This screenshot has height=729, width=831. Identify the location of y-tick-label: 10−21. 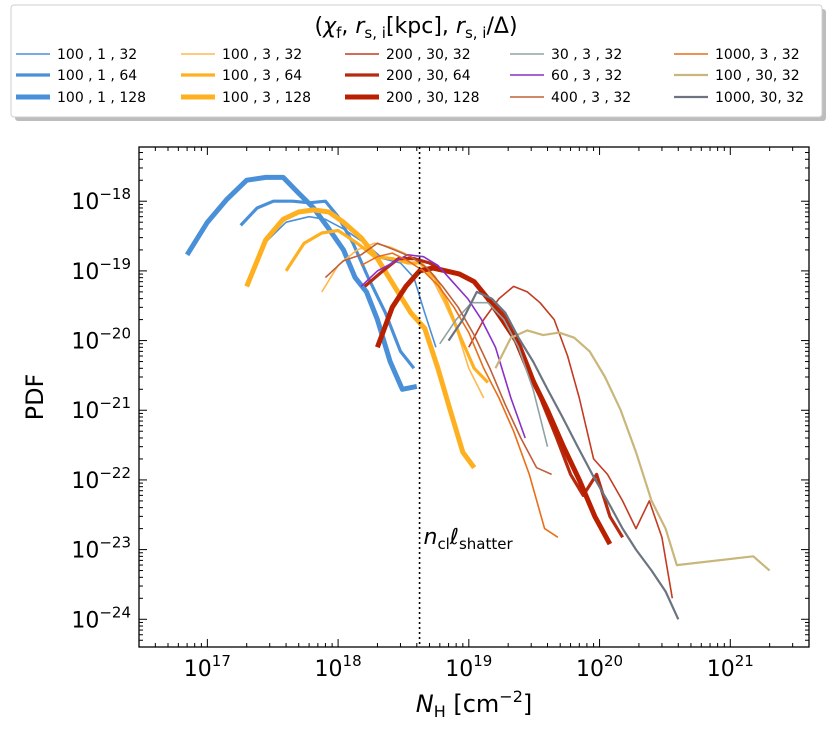
(101, 409).